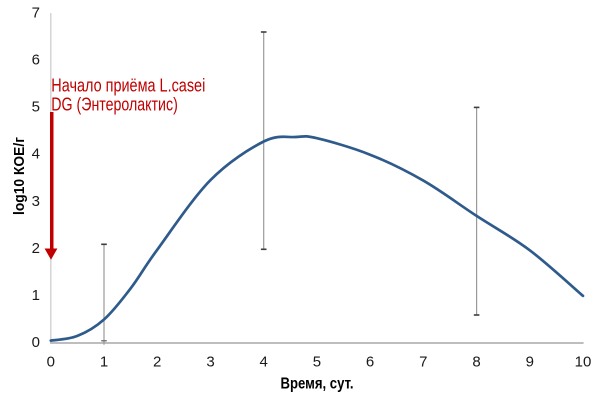 The image size is (600, 405). I want to click on svg-text: 9, so click(530, 362).